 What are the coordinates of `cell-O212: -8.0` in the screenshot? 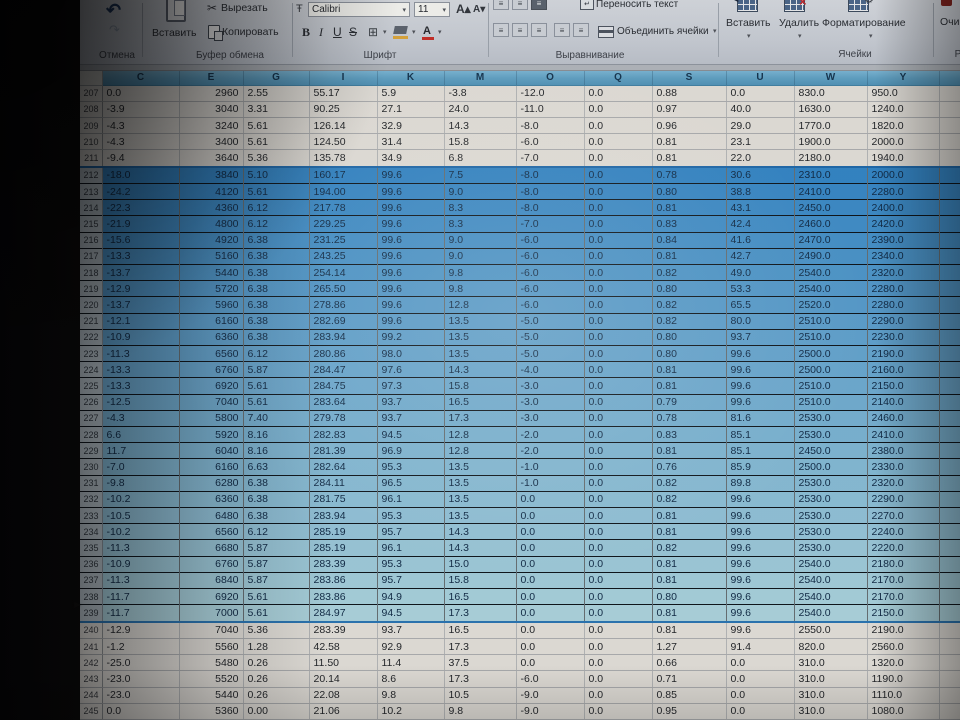 It's located at (550, 174).